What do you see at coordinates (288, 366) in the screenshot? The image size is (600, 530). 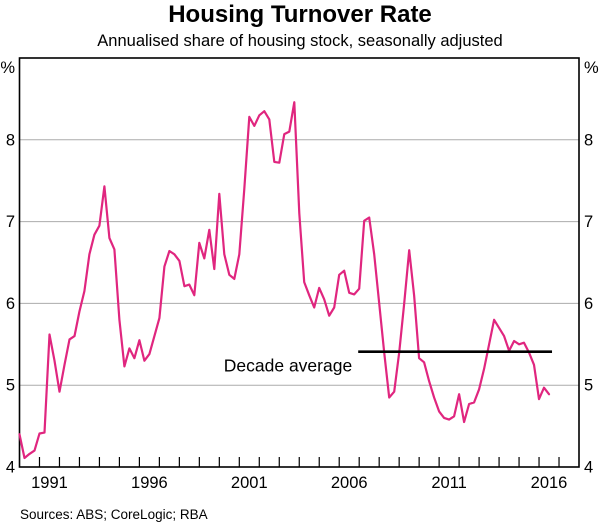 I see `decade-average-label: Decade average` at bounding box center [288, 366].